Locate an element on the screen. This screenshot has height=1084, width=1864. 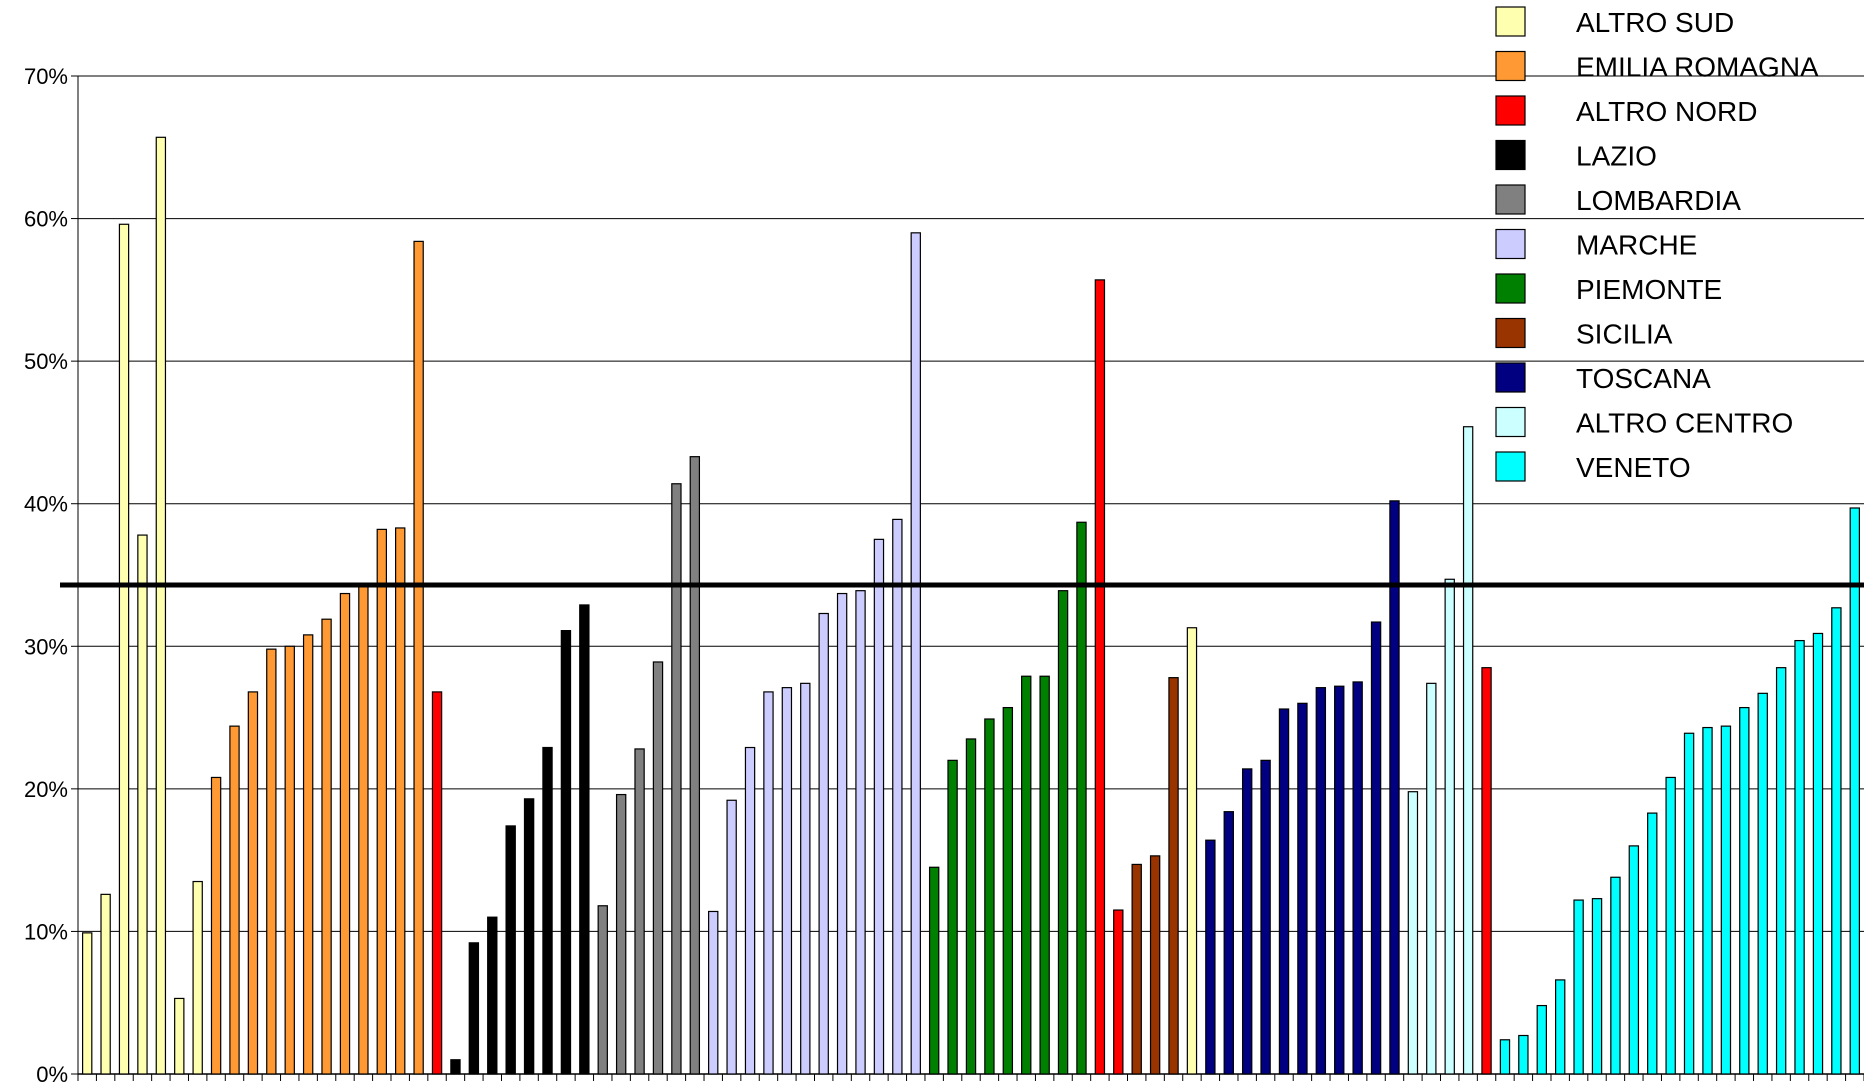
legend-label: MARCHE is located at coordinates (1636, 245).